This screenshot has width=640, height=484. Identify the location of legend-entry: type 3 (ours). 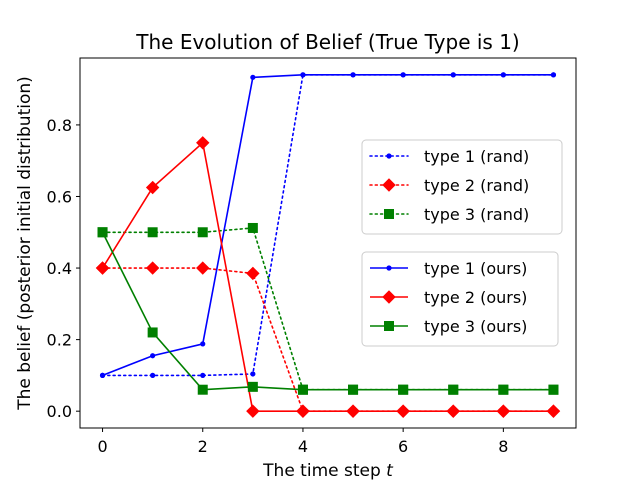
(448, 326).